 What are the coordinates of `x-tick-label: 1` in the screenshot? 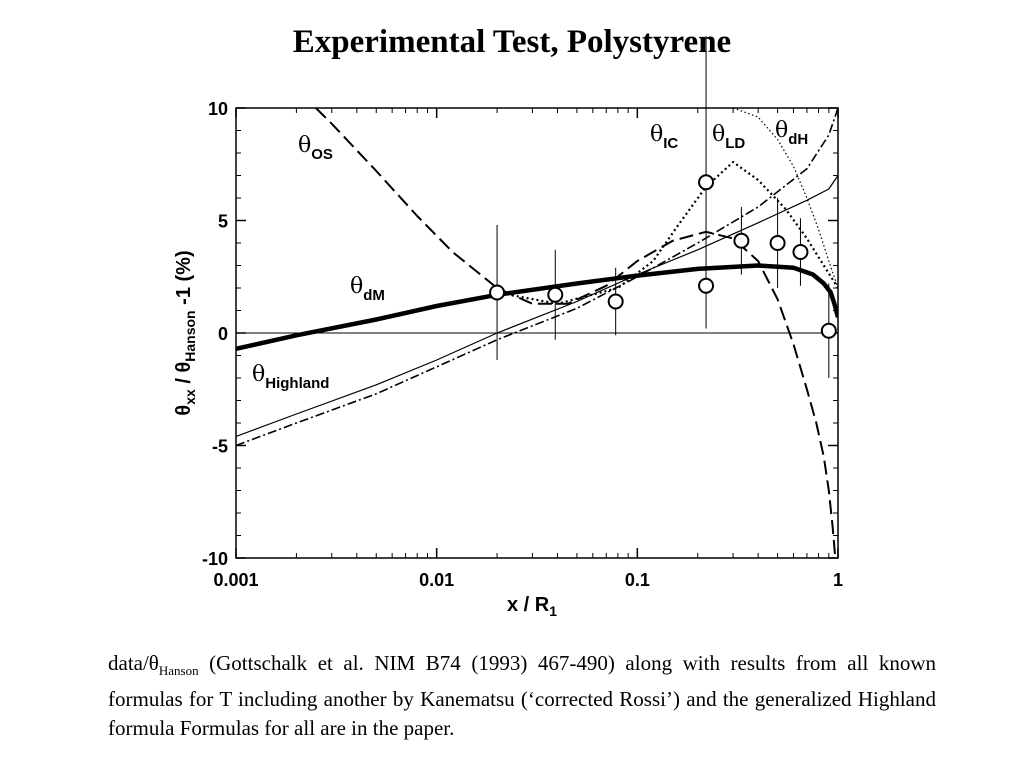 It's located at (838, 580).